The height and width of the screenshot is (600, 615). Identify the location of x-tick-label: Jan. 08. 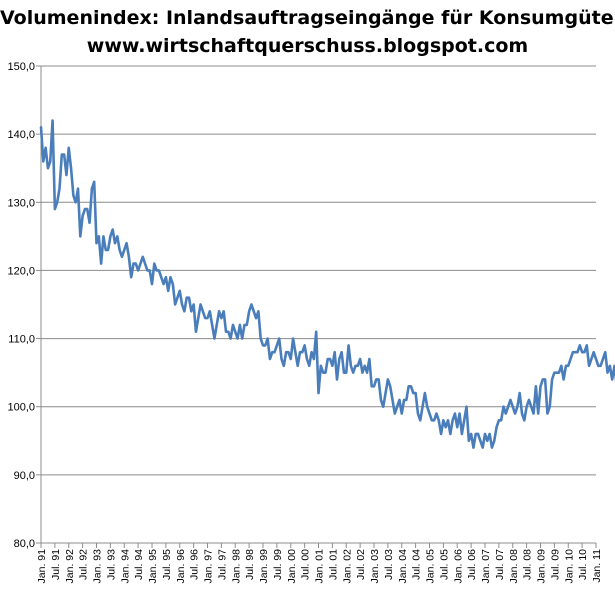
(514, 566).